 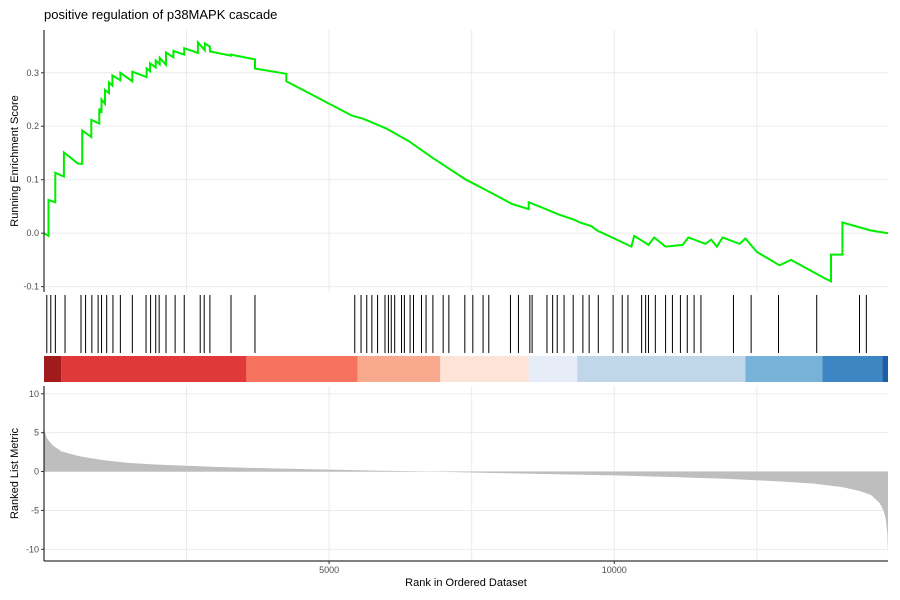 What do you see at coordinates (34, 394) in the screenshot?
I see `bottom-y-tick-label: 10` at bounding box center [34, 394].